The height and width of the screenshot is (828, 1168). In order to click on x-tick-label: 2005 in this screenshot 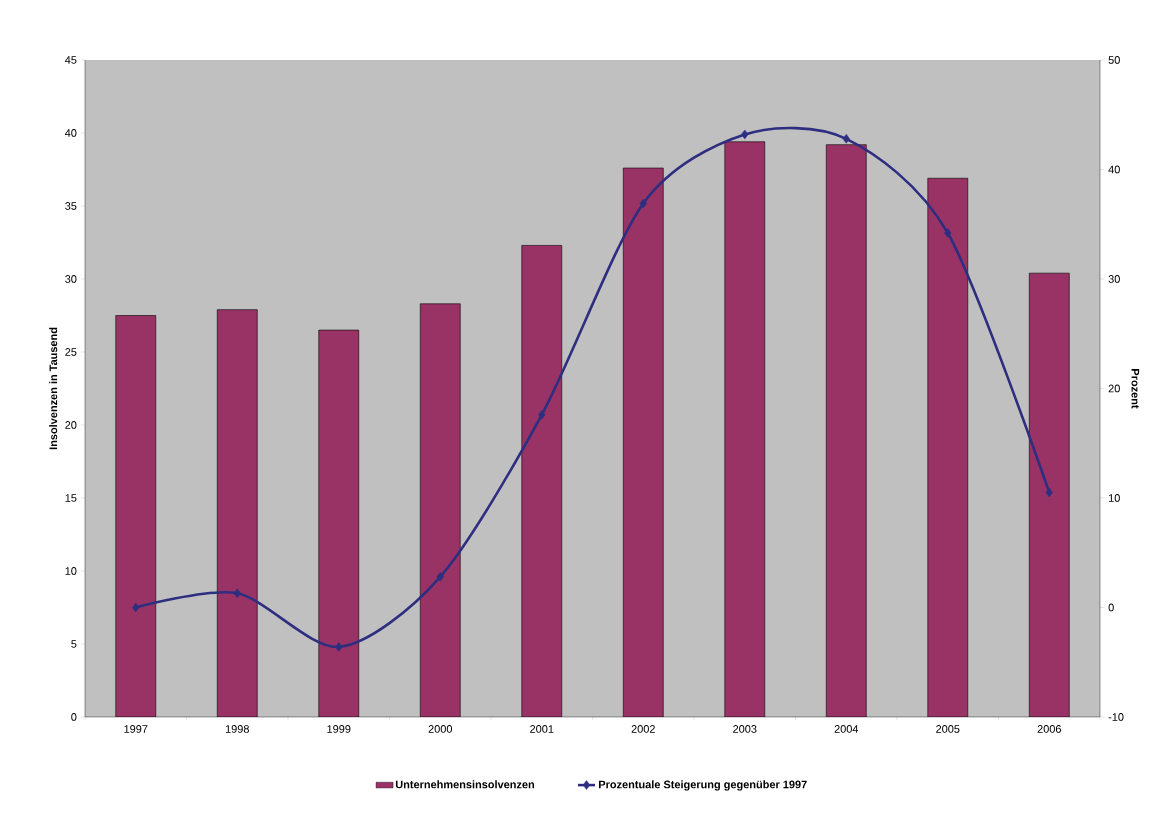, I will do `click(948, 729)`.